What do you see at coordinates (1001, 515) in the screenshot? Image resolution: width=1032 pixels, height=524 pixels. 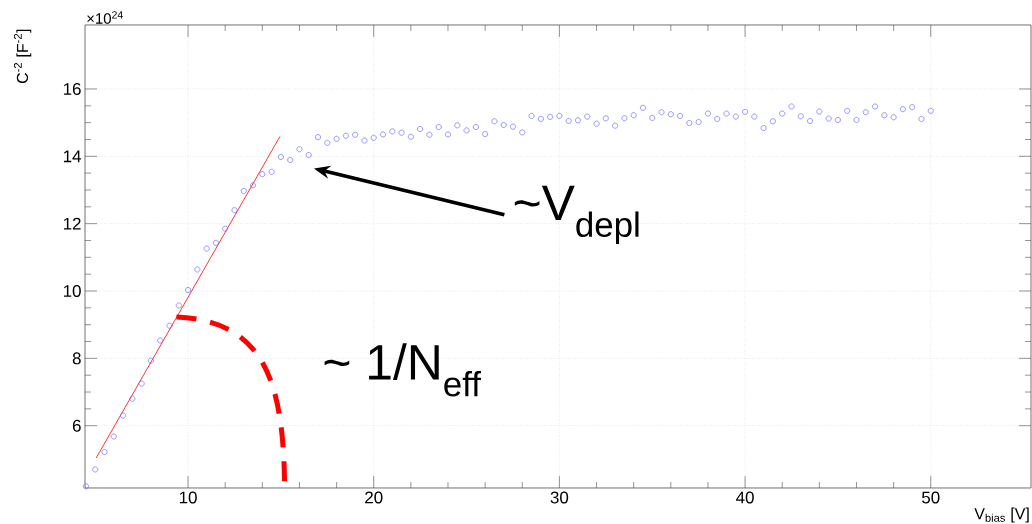 I see `x-axis-title: V$_{bias}$ [V]` at bounding box center [1001, 515].